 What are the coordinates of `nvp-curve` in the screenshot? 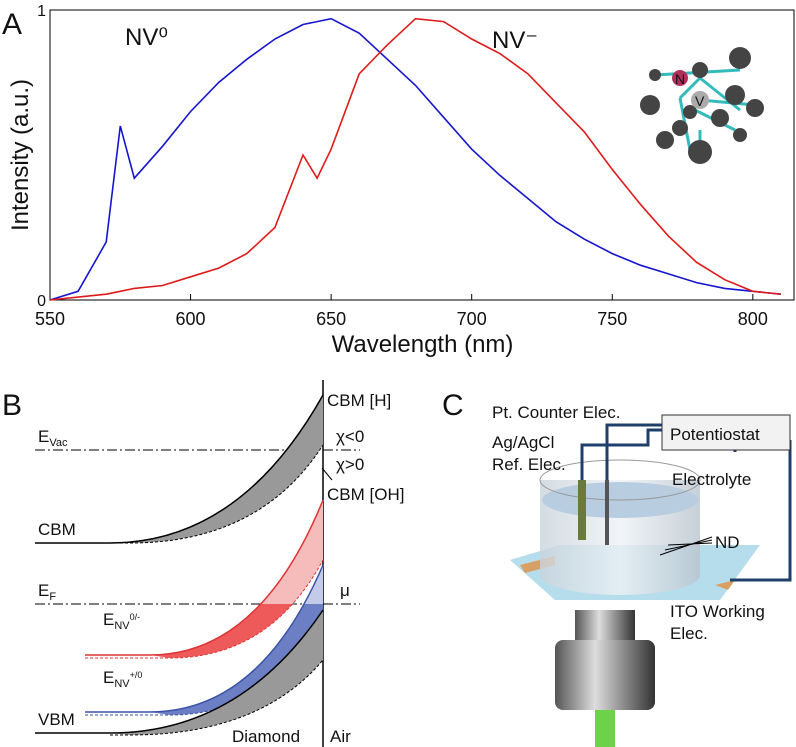 It's located at (204, 638).